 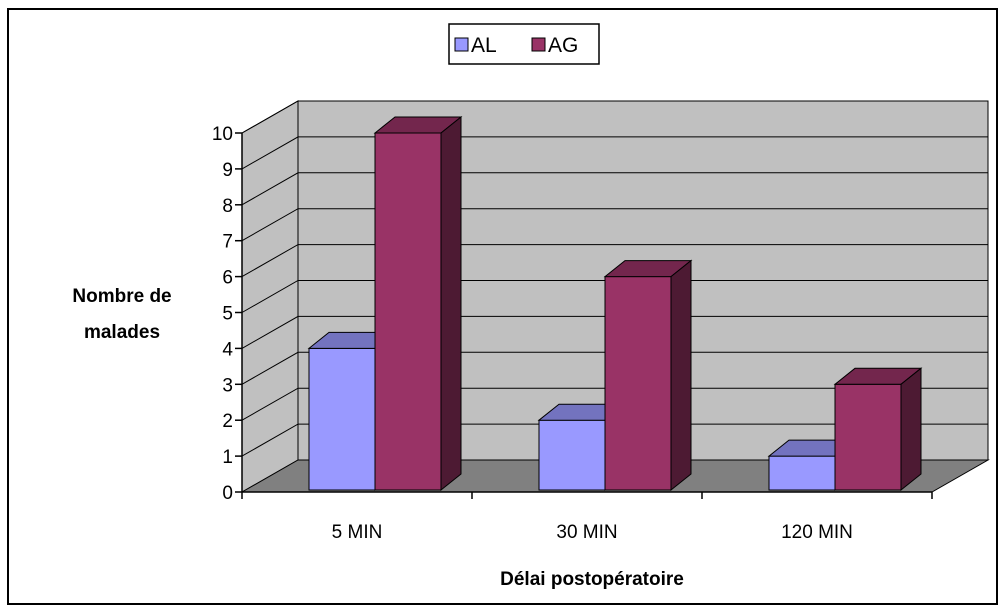 I want to click on x-axis-title: Délai postopératoire, so click(x=592, y=579).